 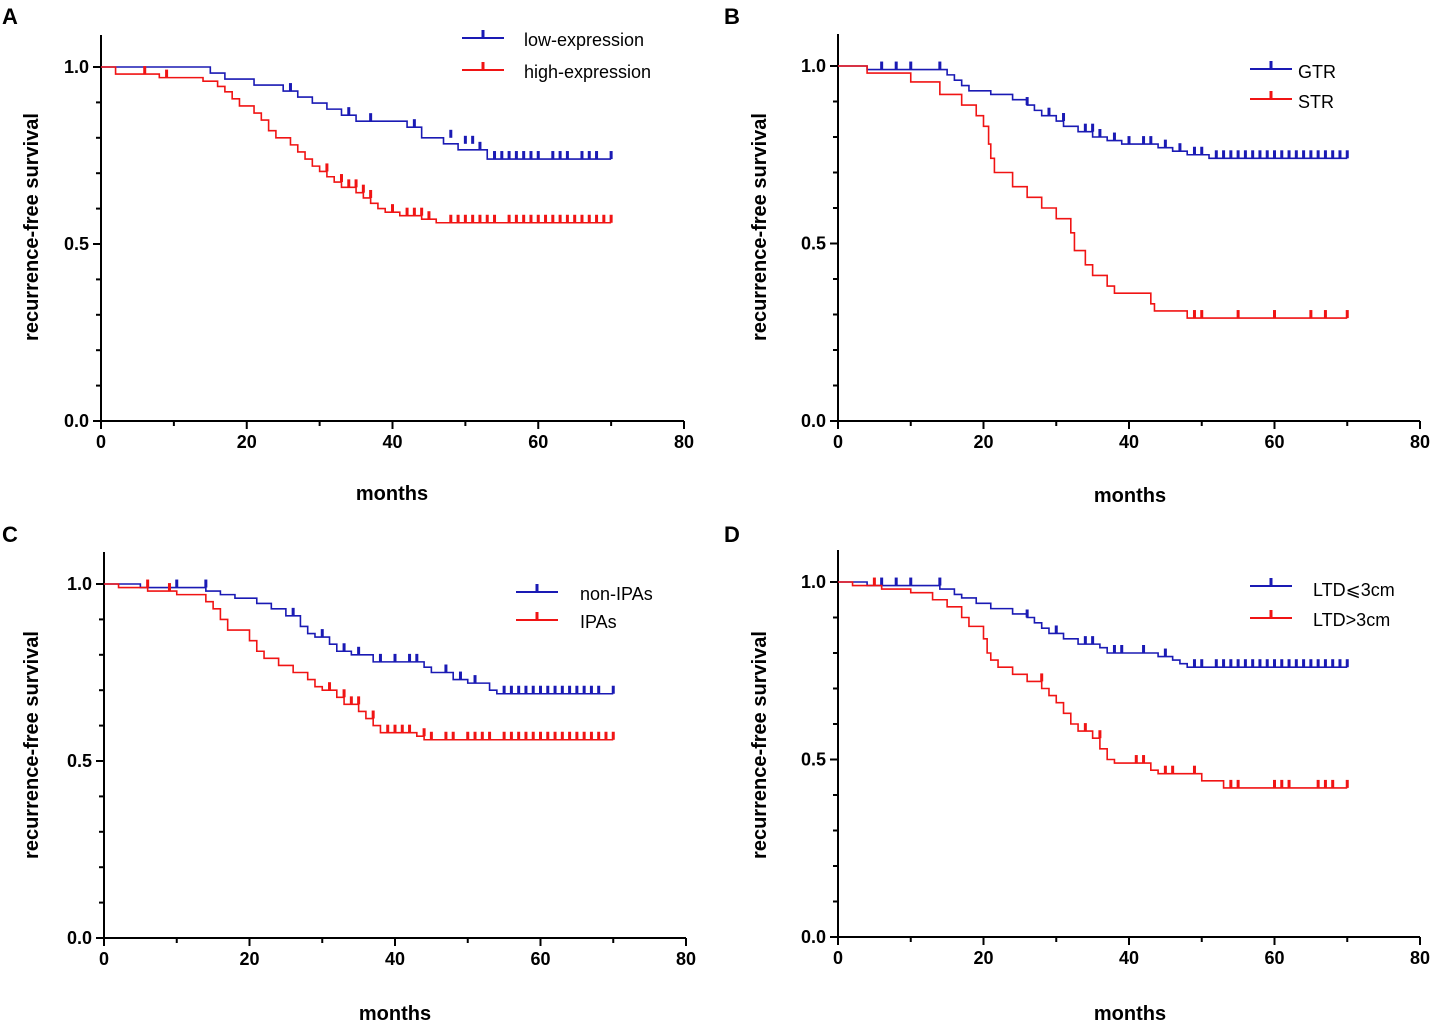 What do you see at coordinates (813, 582) in the screenshot?
I see `panel-d-y-tick-label: 1.0` at bounding box center [813, 582].